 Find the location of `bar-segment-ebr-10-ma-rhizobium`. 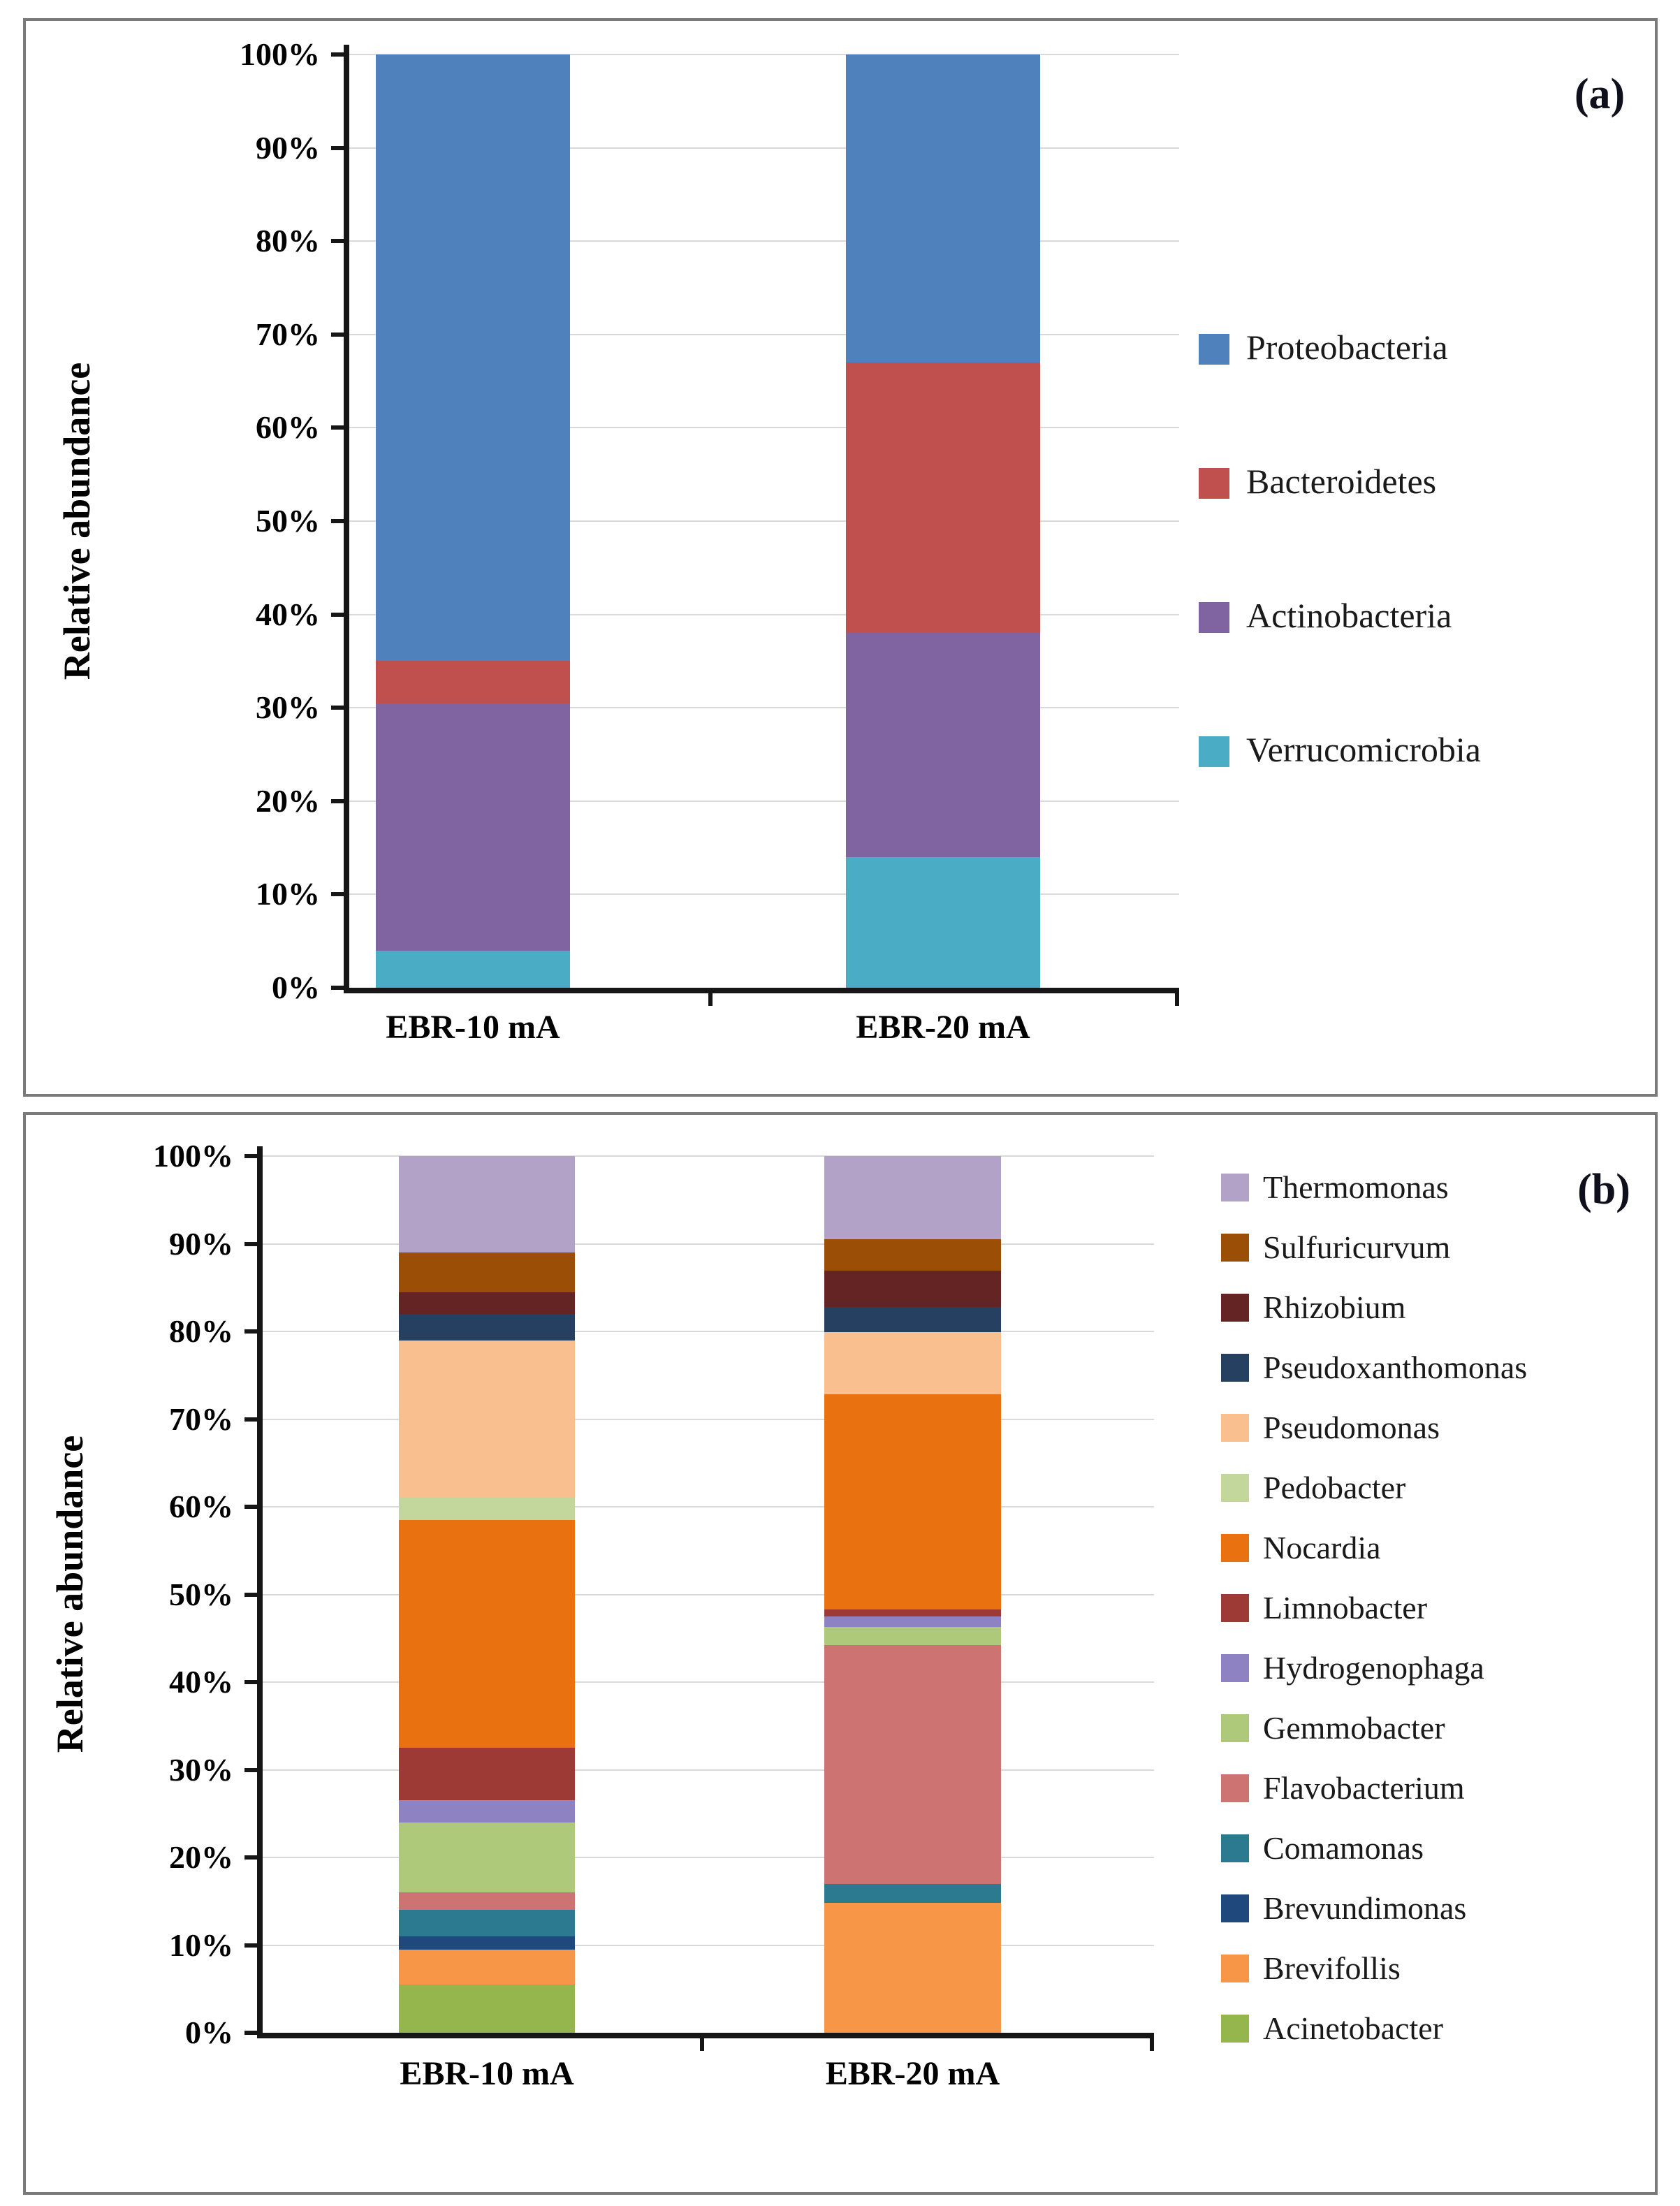

bar-segment-ebr-10-ma-rhizobium is located at coordinates (487, 1303).